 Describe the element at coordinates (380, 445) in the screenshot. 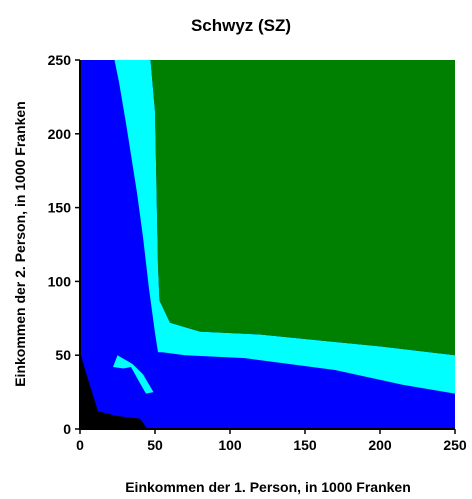

I see `x-tick-label: 200` at that location.